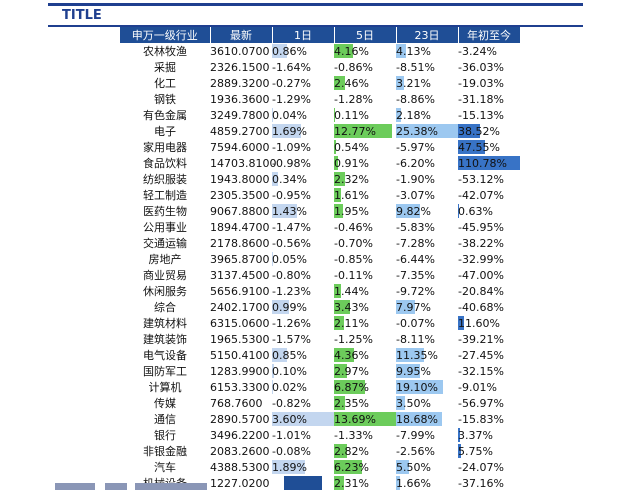 Image resolution: width=631 pixels, height=500 pixels. What do you see at coordinates (351, 115) in the screenshot?
I see `return-value: 0.11%` at bounding box center [351, 115].